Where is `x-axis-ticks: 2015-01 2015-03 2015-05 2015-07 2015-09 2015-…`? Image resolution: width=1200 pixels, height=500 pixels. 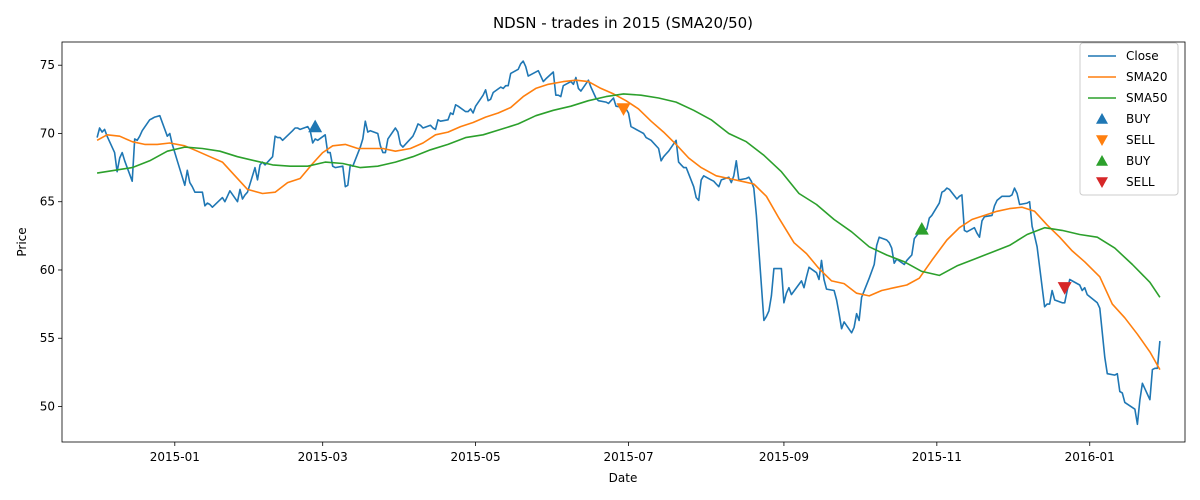 x-axis-ticks: 2015-01 2015-03 2015-05 2015-07 2015-09 2015-… is located at coordinates (632, 453).